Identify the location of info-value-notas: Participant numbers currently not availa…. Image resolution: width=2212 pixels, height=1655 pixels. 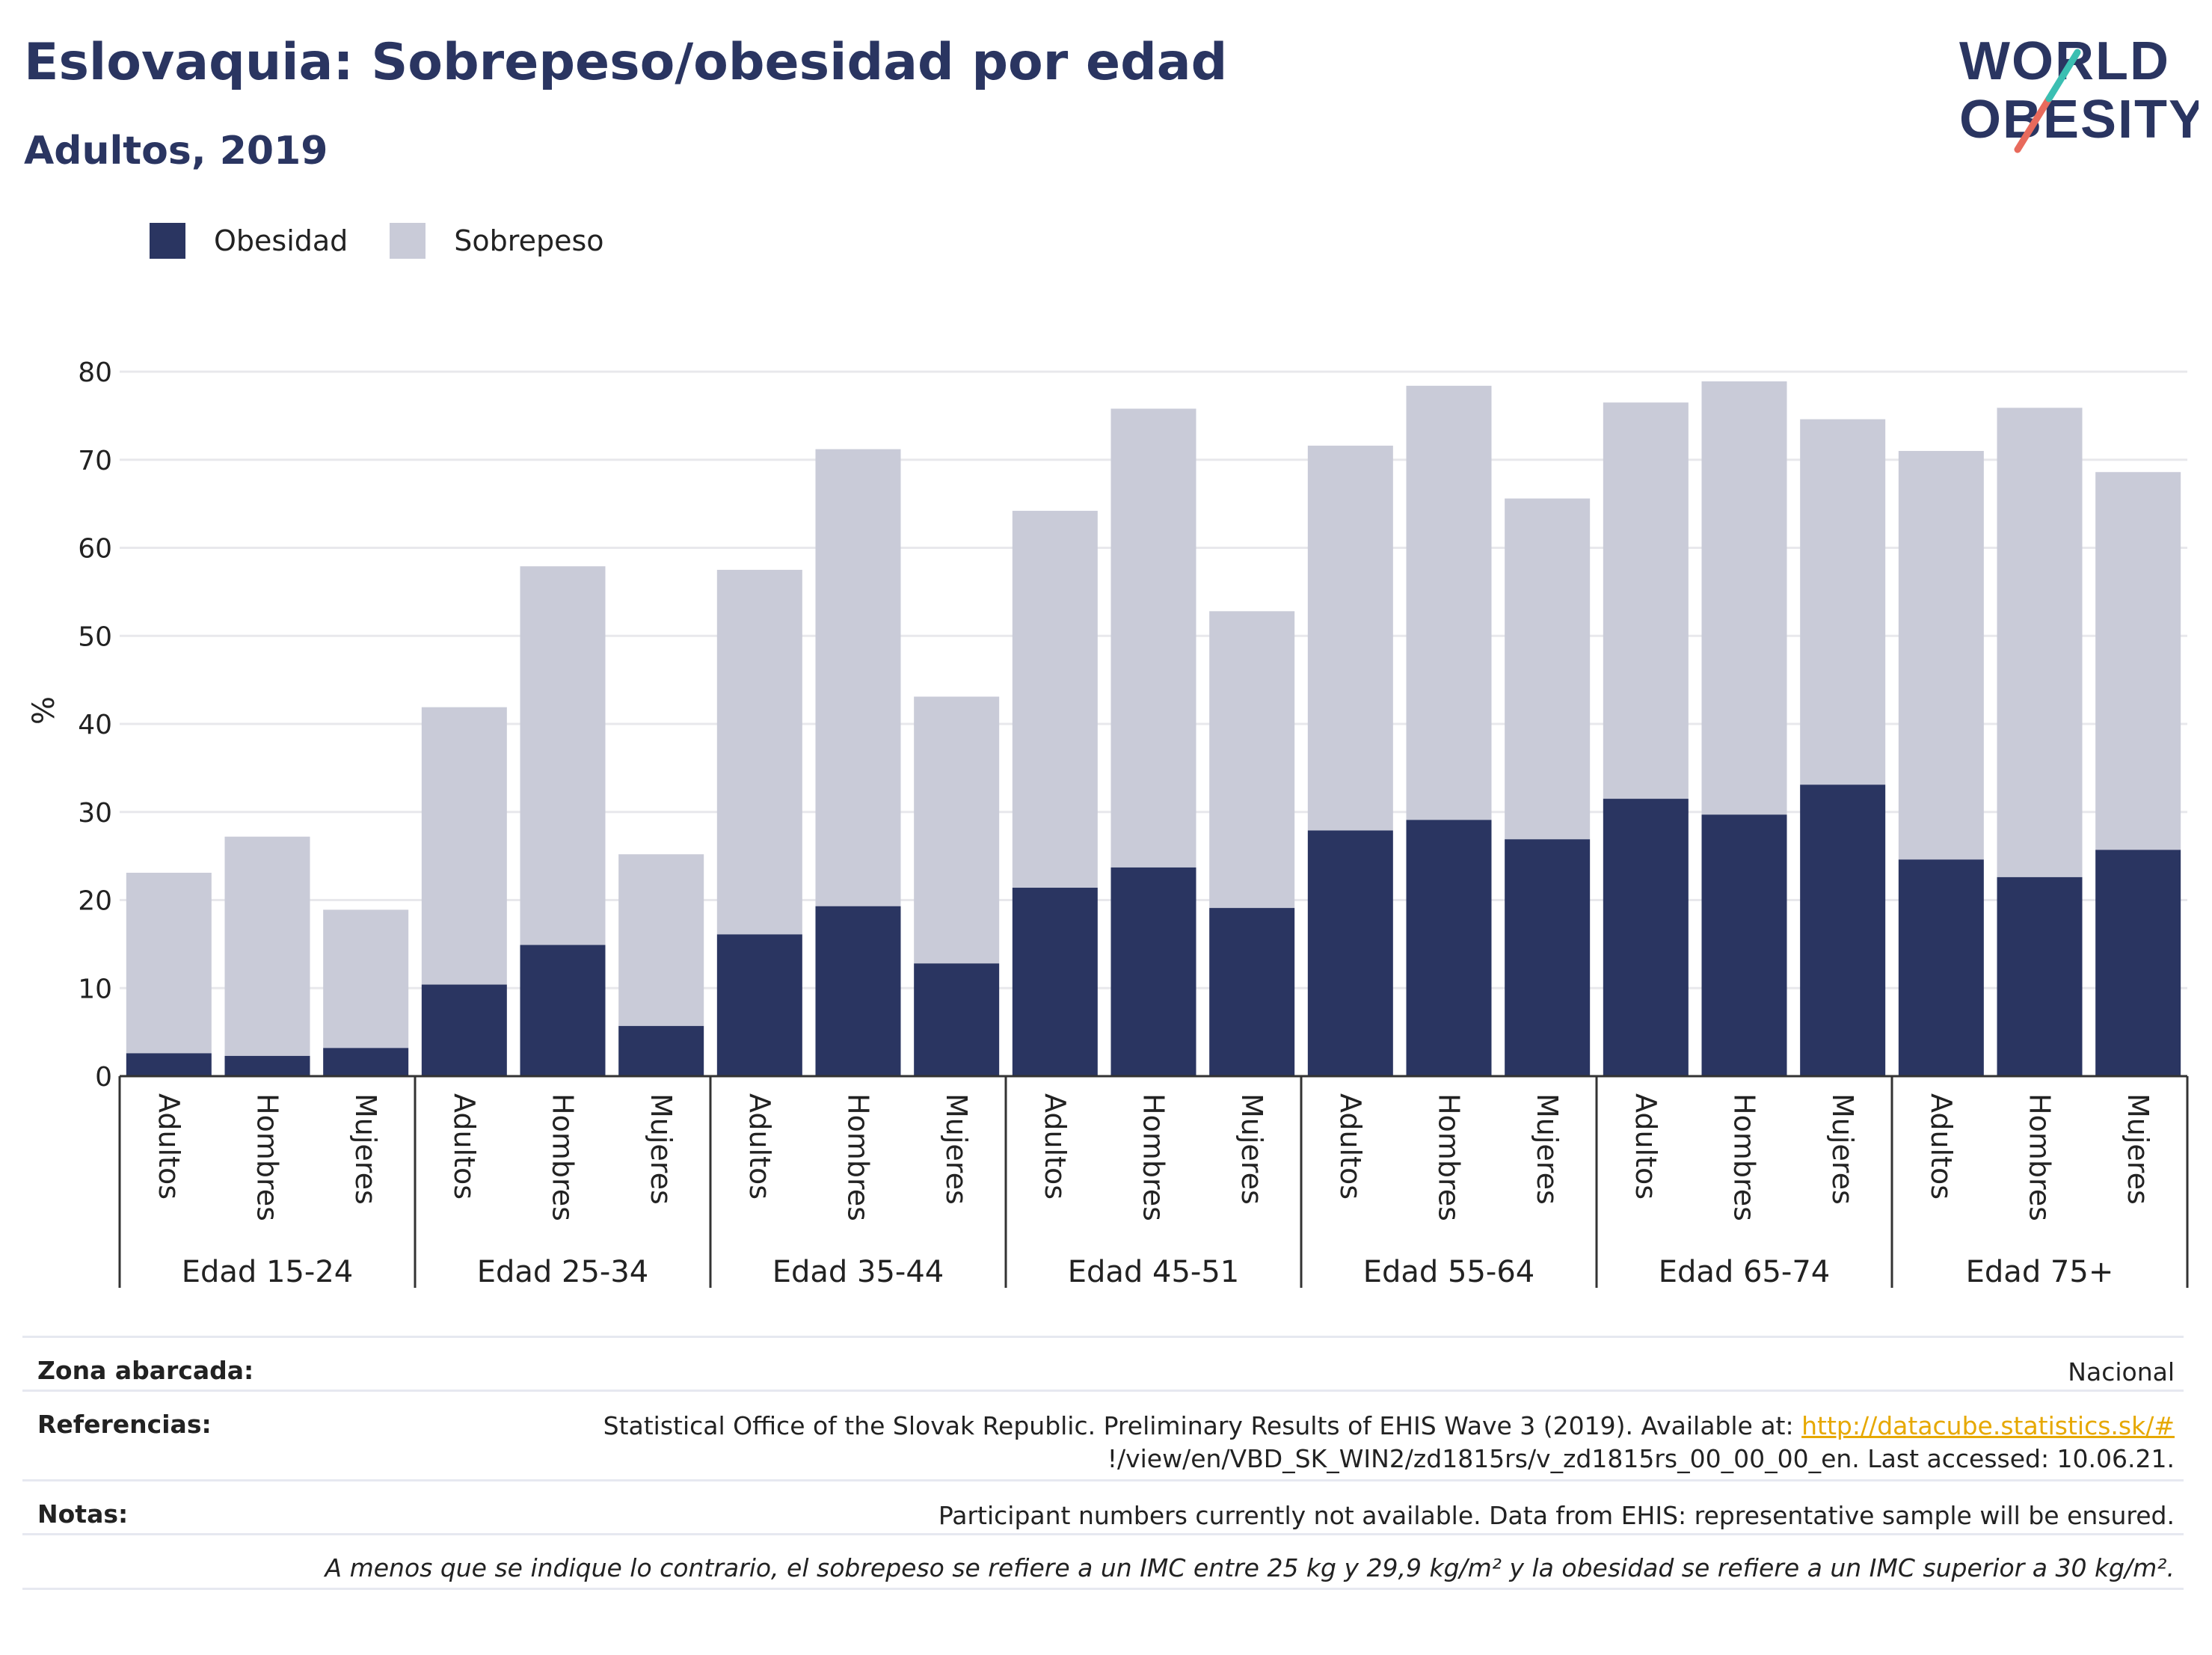
(1556, 1515).